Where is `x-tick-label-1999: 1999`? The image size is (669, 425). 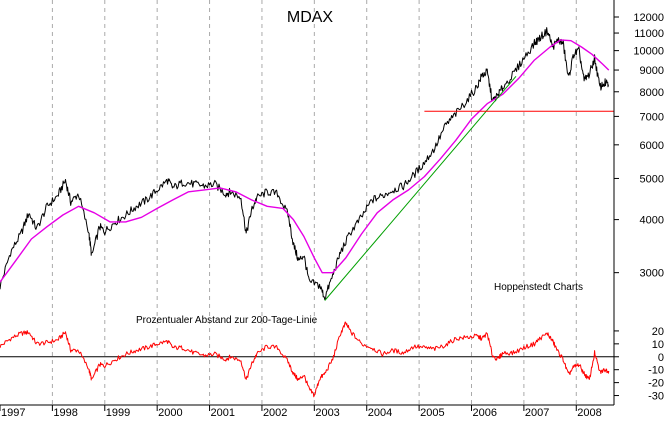 x-tick-label-1999: 1999 is located at coordinates (118, 413).